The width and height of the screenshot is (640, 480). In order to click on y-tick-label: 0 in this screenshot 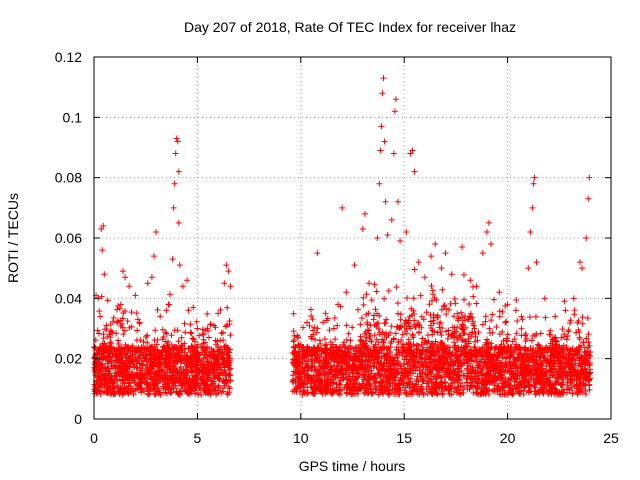, I will do `click(78, 419)`.